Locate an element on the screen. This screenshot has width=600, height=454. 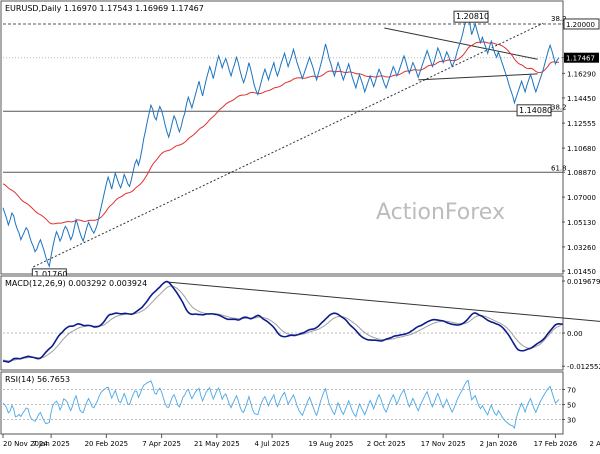
y-tick-label: 1.16290 is located at coordinates (581, 74).